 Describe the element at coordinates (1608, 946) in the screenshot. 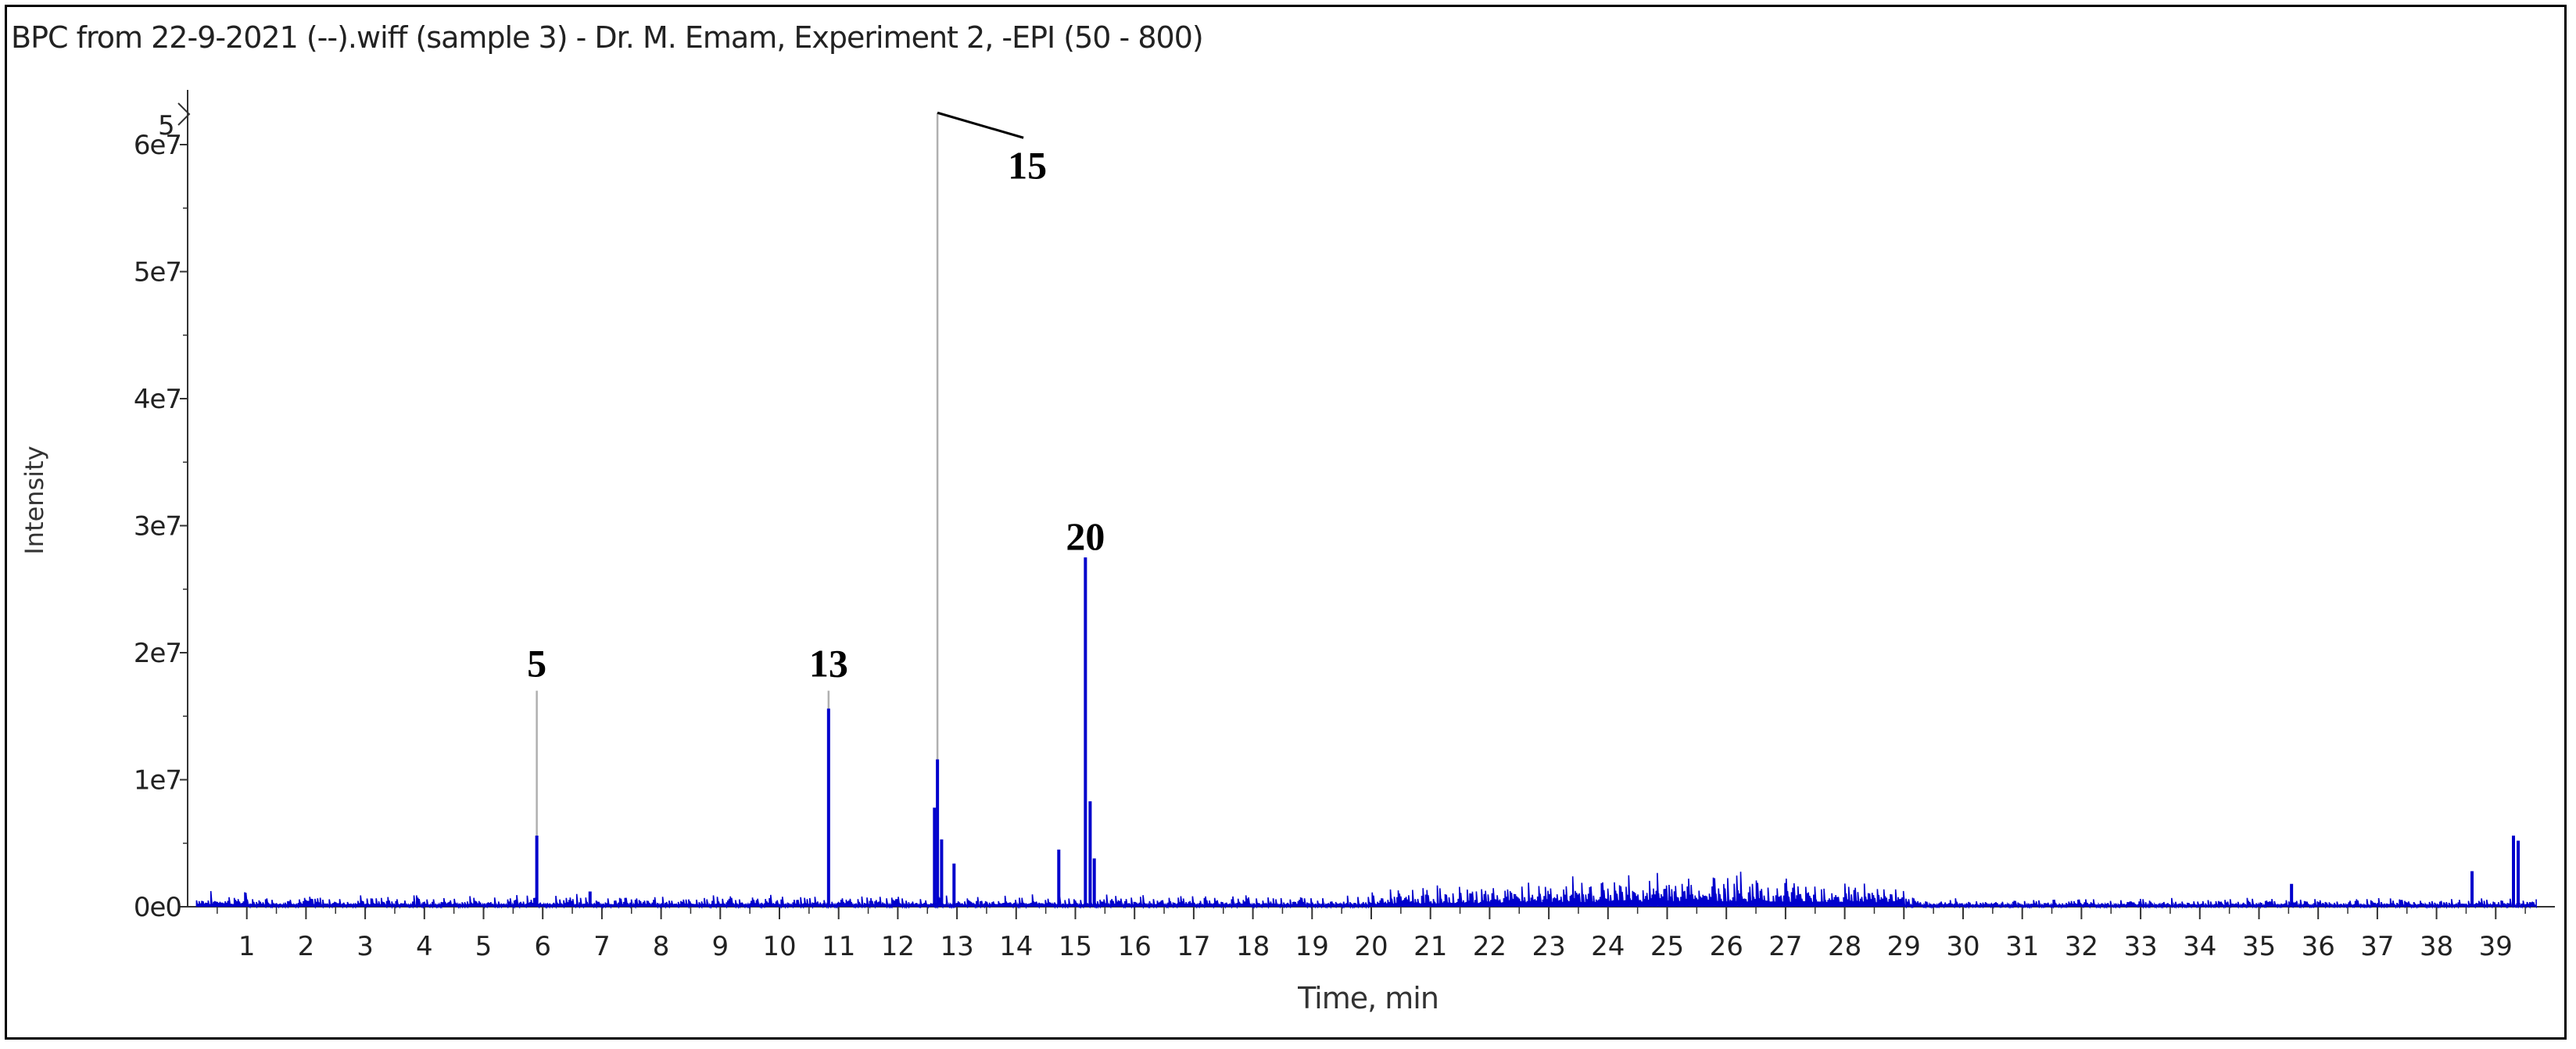

I see `x-tick-label: 24` at that location.